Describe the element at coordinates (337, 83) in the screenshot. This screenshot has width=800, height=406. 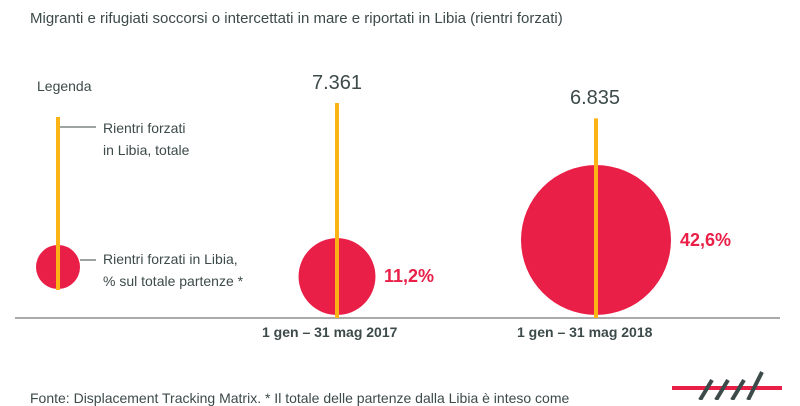
I see `total-label-2017: 7.361` at that location.